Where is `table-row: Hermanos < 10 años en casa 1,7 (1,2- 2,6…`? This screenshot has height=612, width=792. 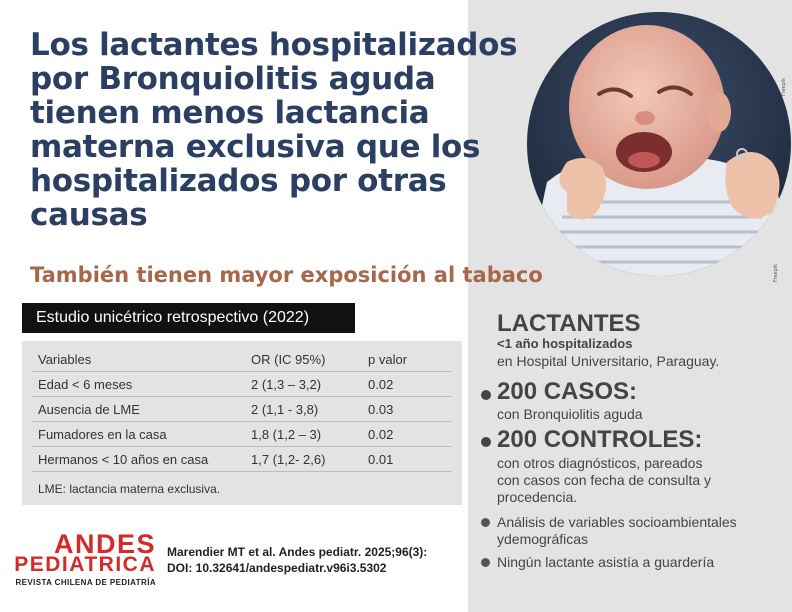 table-row: Hermanos < 10 años en casa 1,7 (1,2- 2,6… is located at coordinates (242, 459).